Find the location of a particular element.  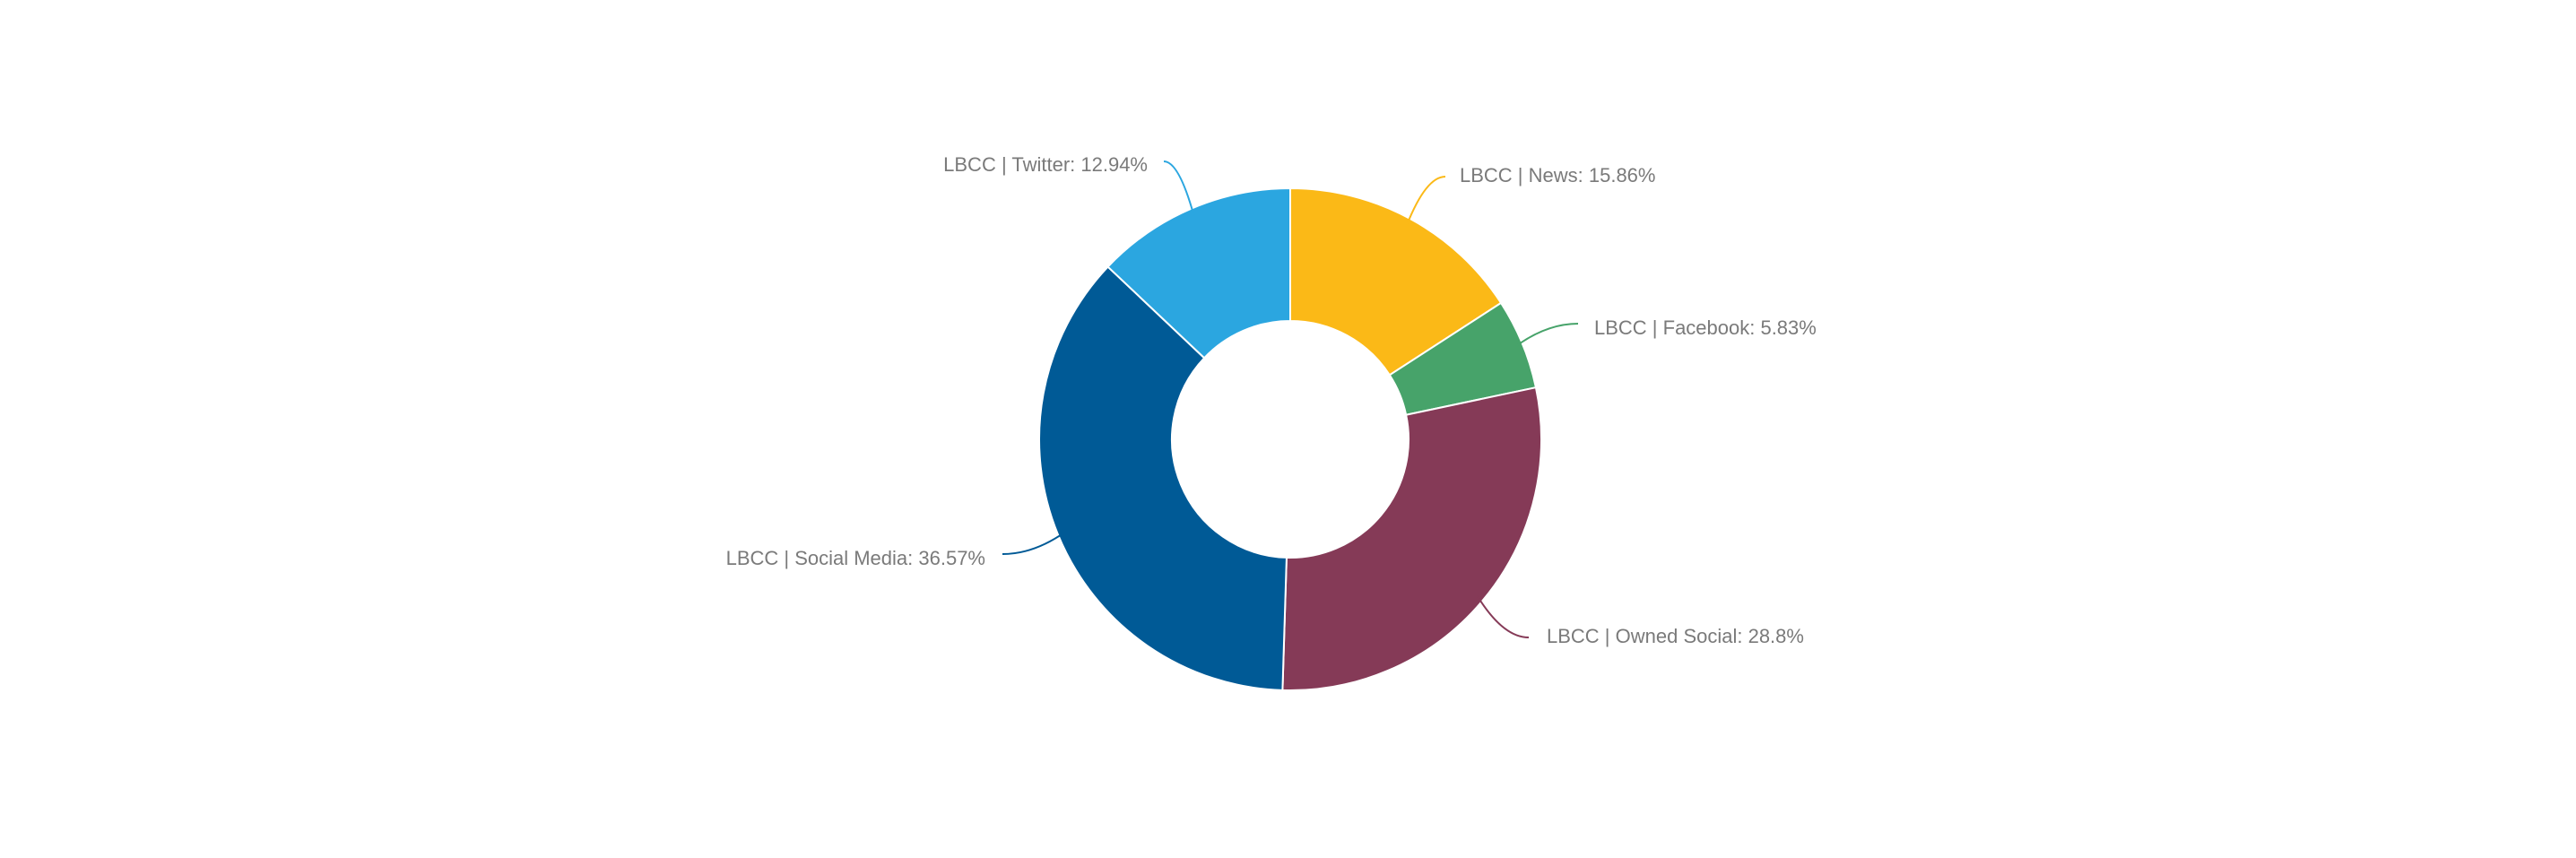

slice-lbcc-news is located at coordinates (1396, 281).